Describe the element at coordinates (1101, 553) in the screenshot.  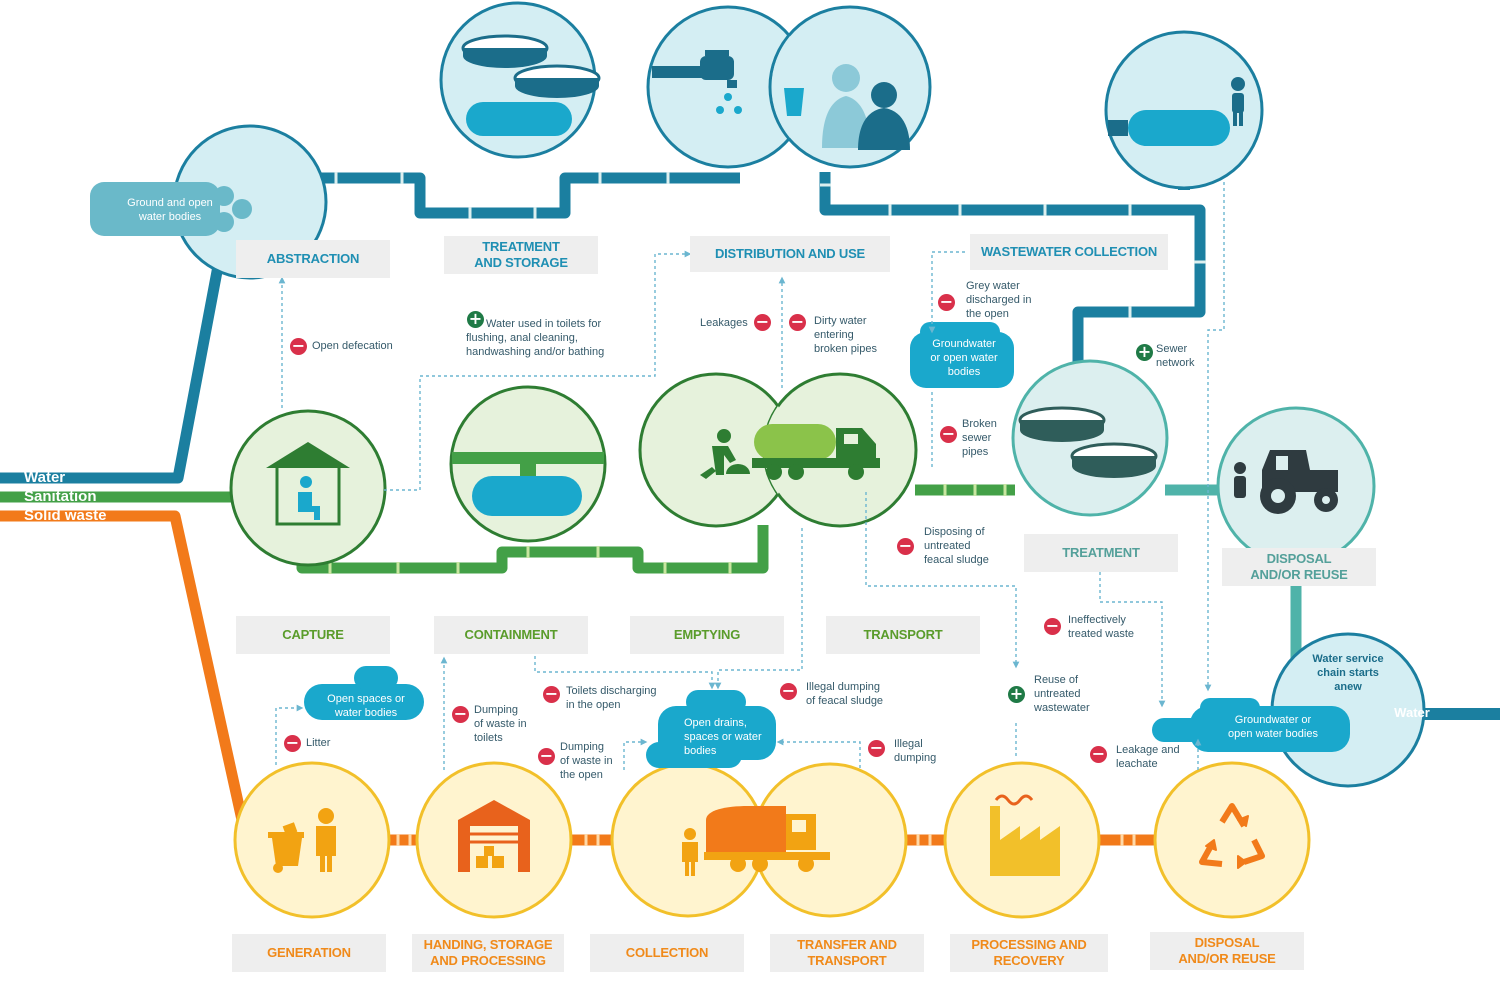
I see `label-sanitation-treatment: TREATMENT` at that location.